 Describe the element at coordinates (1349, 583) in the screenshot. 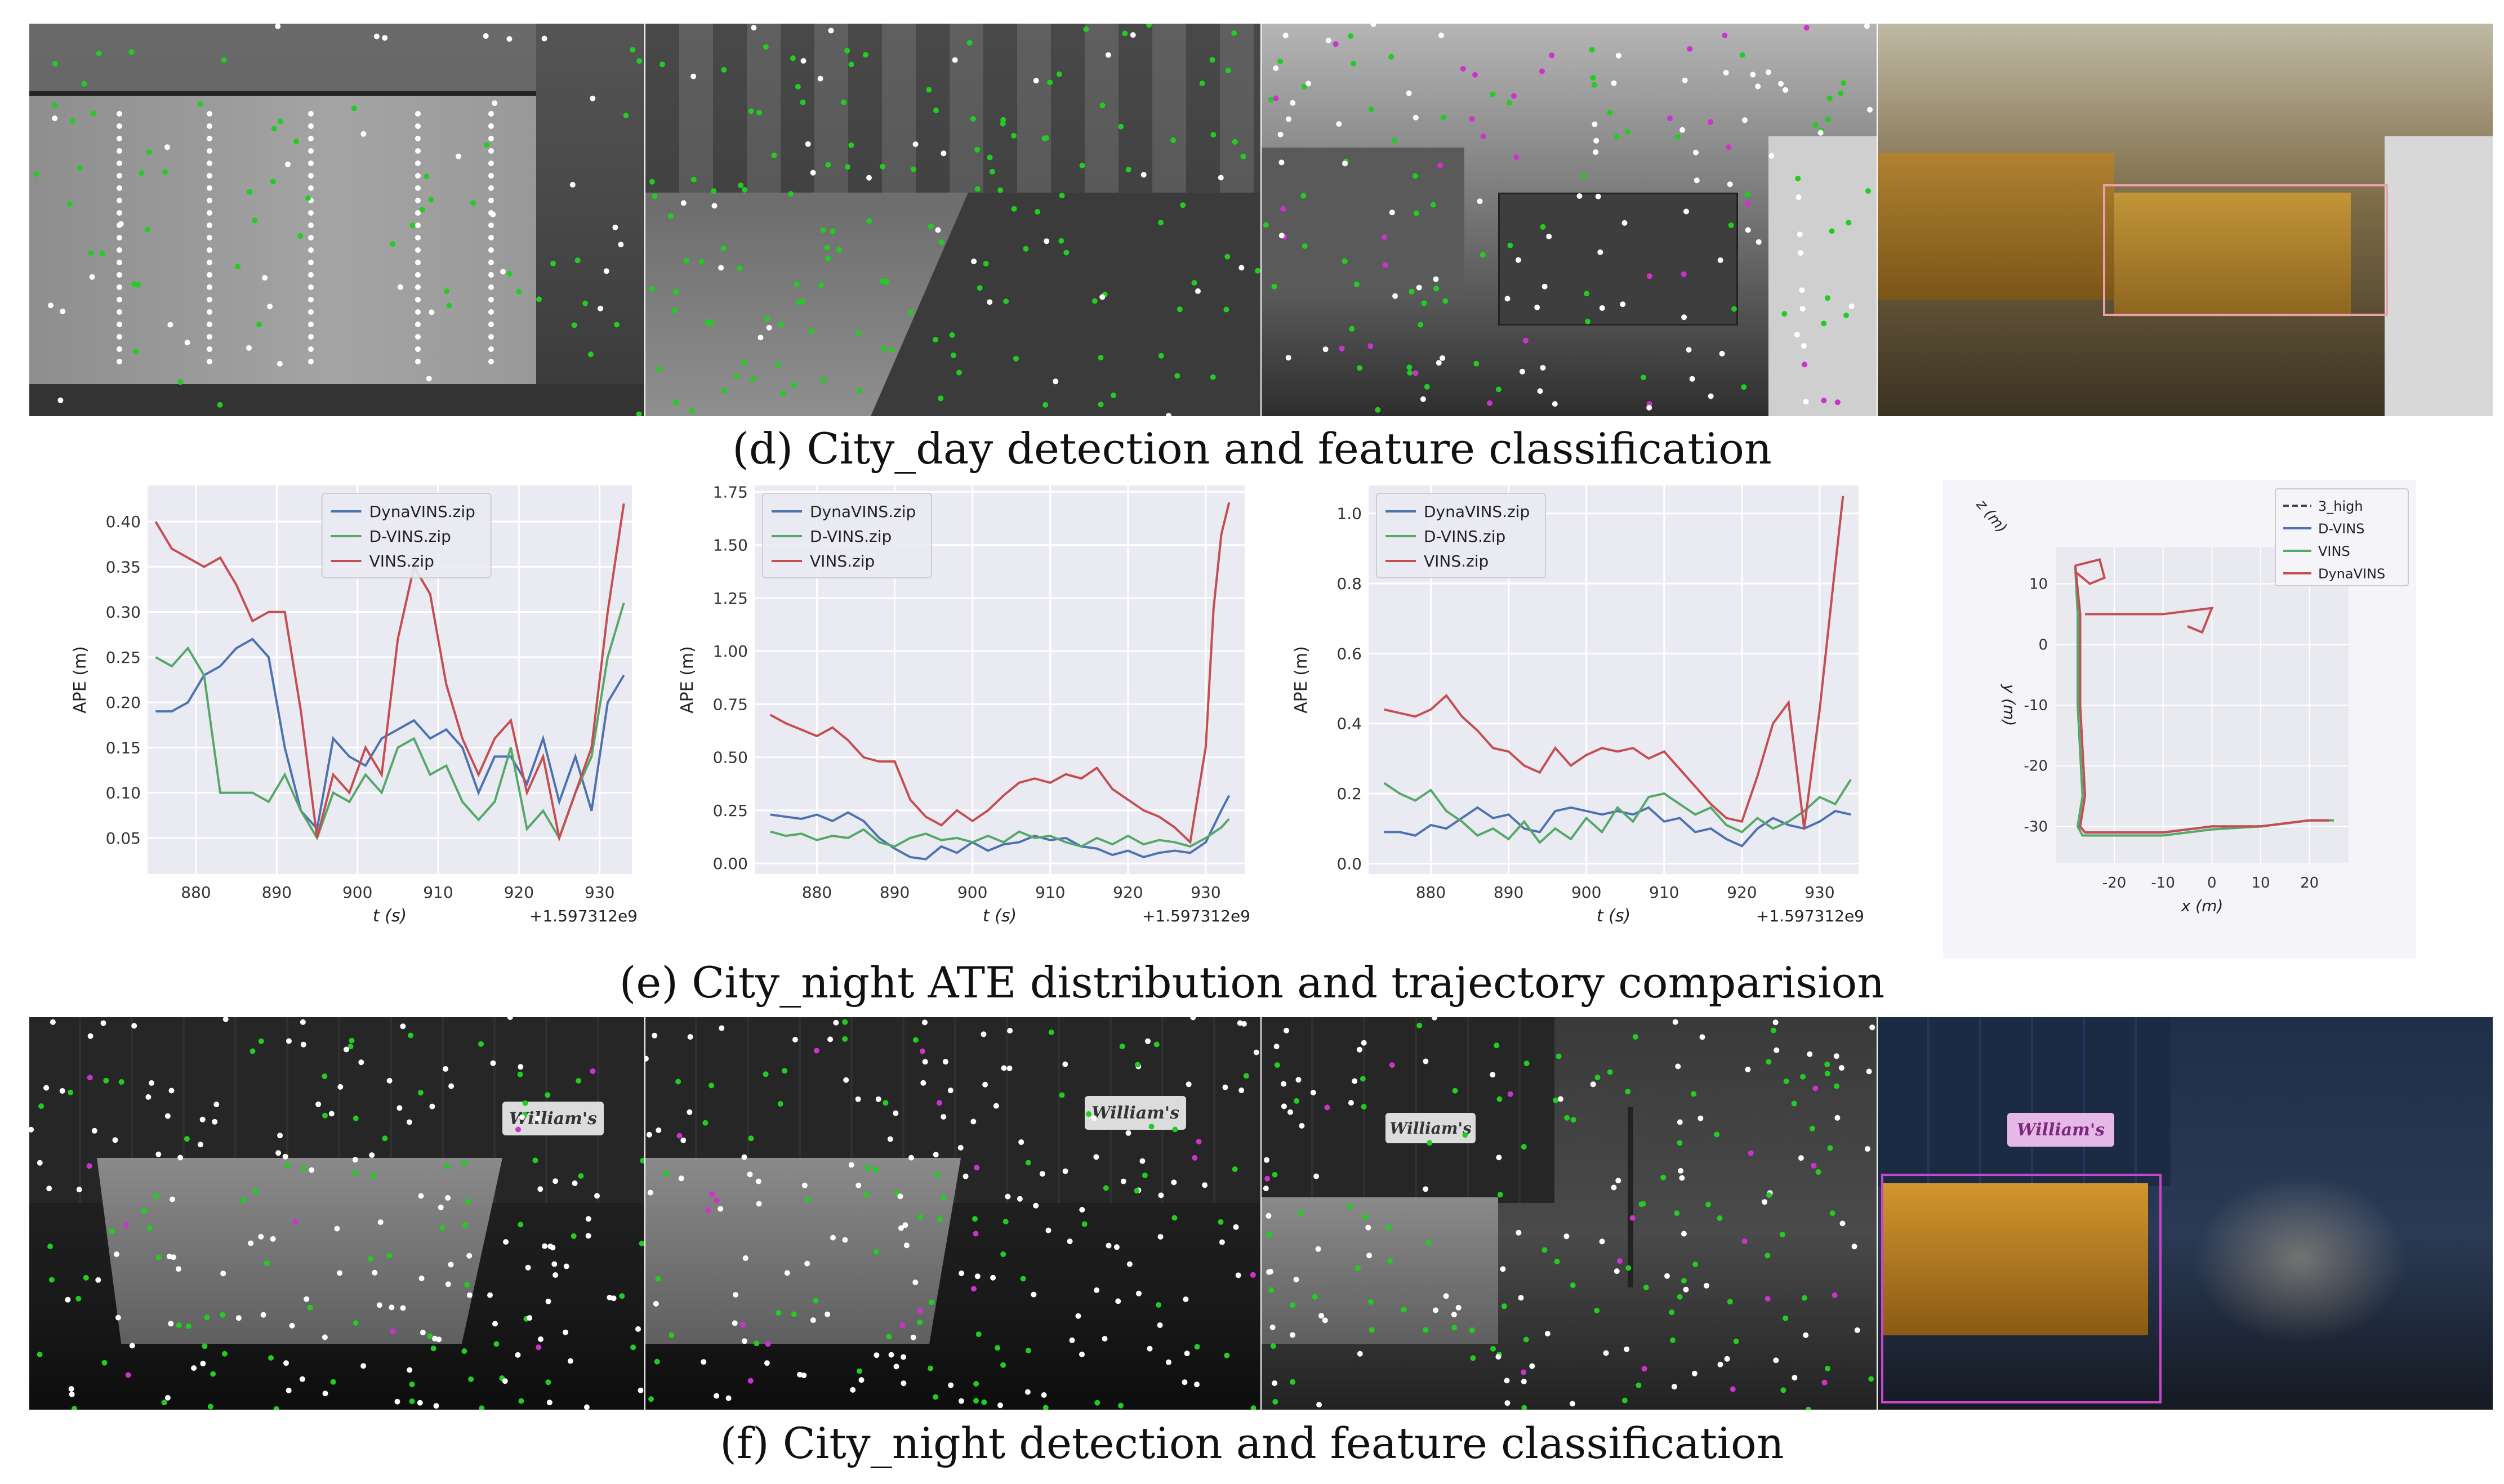

I see `y-tick-label: 0.8` at that location.